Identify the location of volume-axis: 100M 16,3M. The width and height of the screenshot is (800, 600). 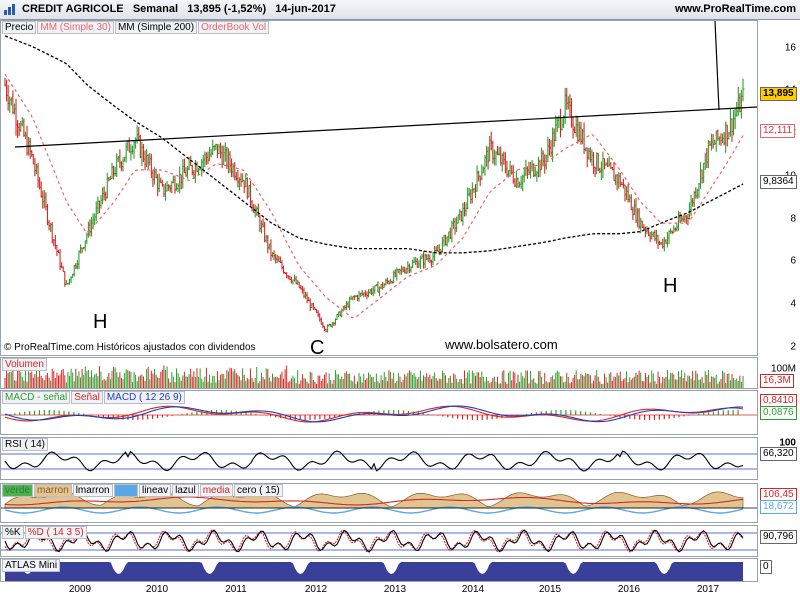
(779, 373).